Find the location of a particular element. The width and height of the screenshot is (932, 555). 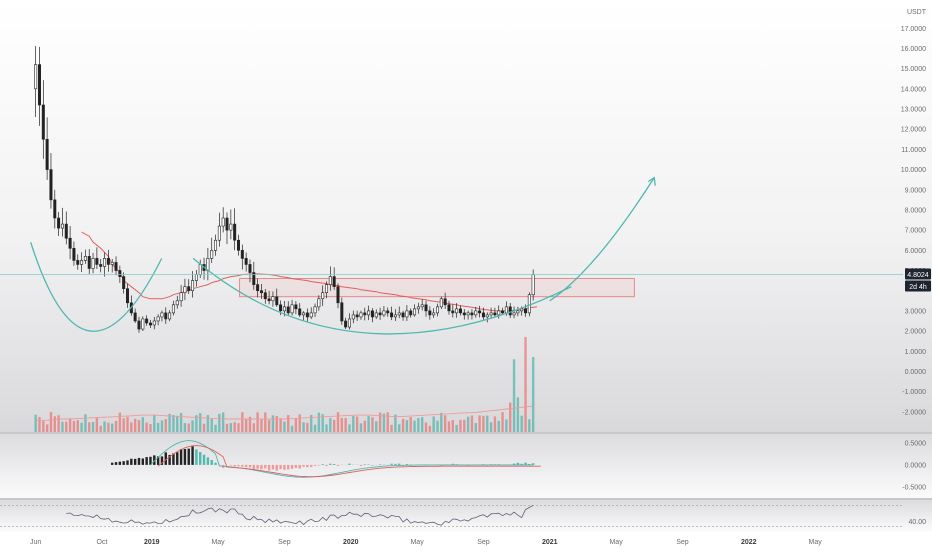

time-tick-label: Sep is located at coordinates (682, 542).